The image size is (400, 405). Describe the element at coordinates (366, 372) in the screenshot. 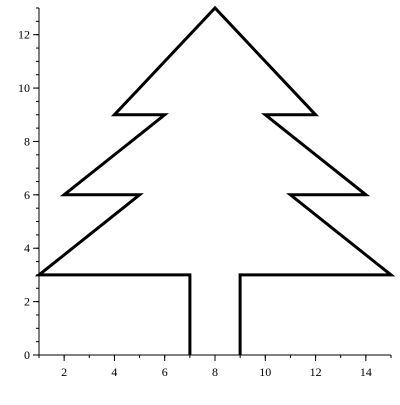

I see `x-tick-label: 14` at that location.